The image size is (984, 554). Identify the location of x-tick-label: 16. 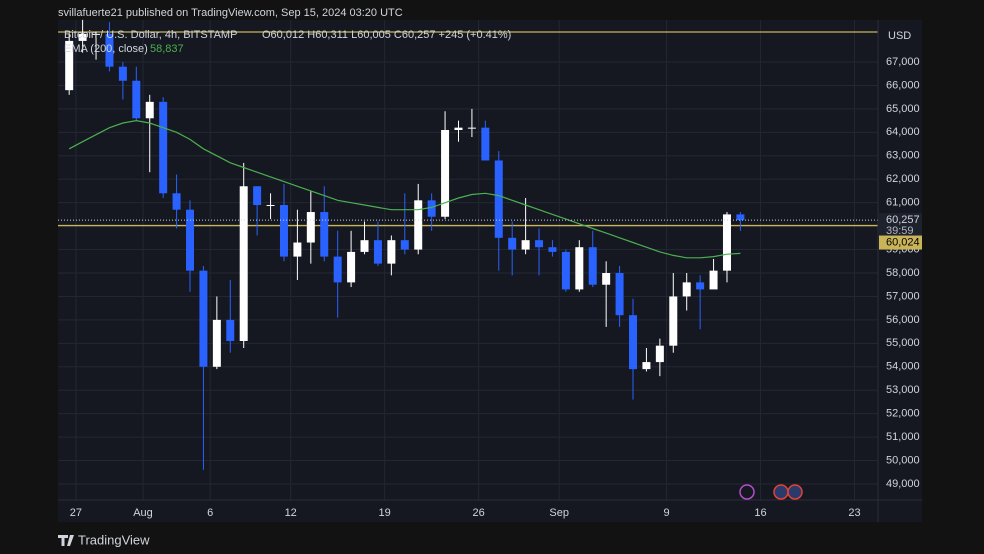
(760, 513).